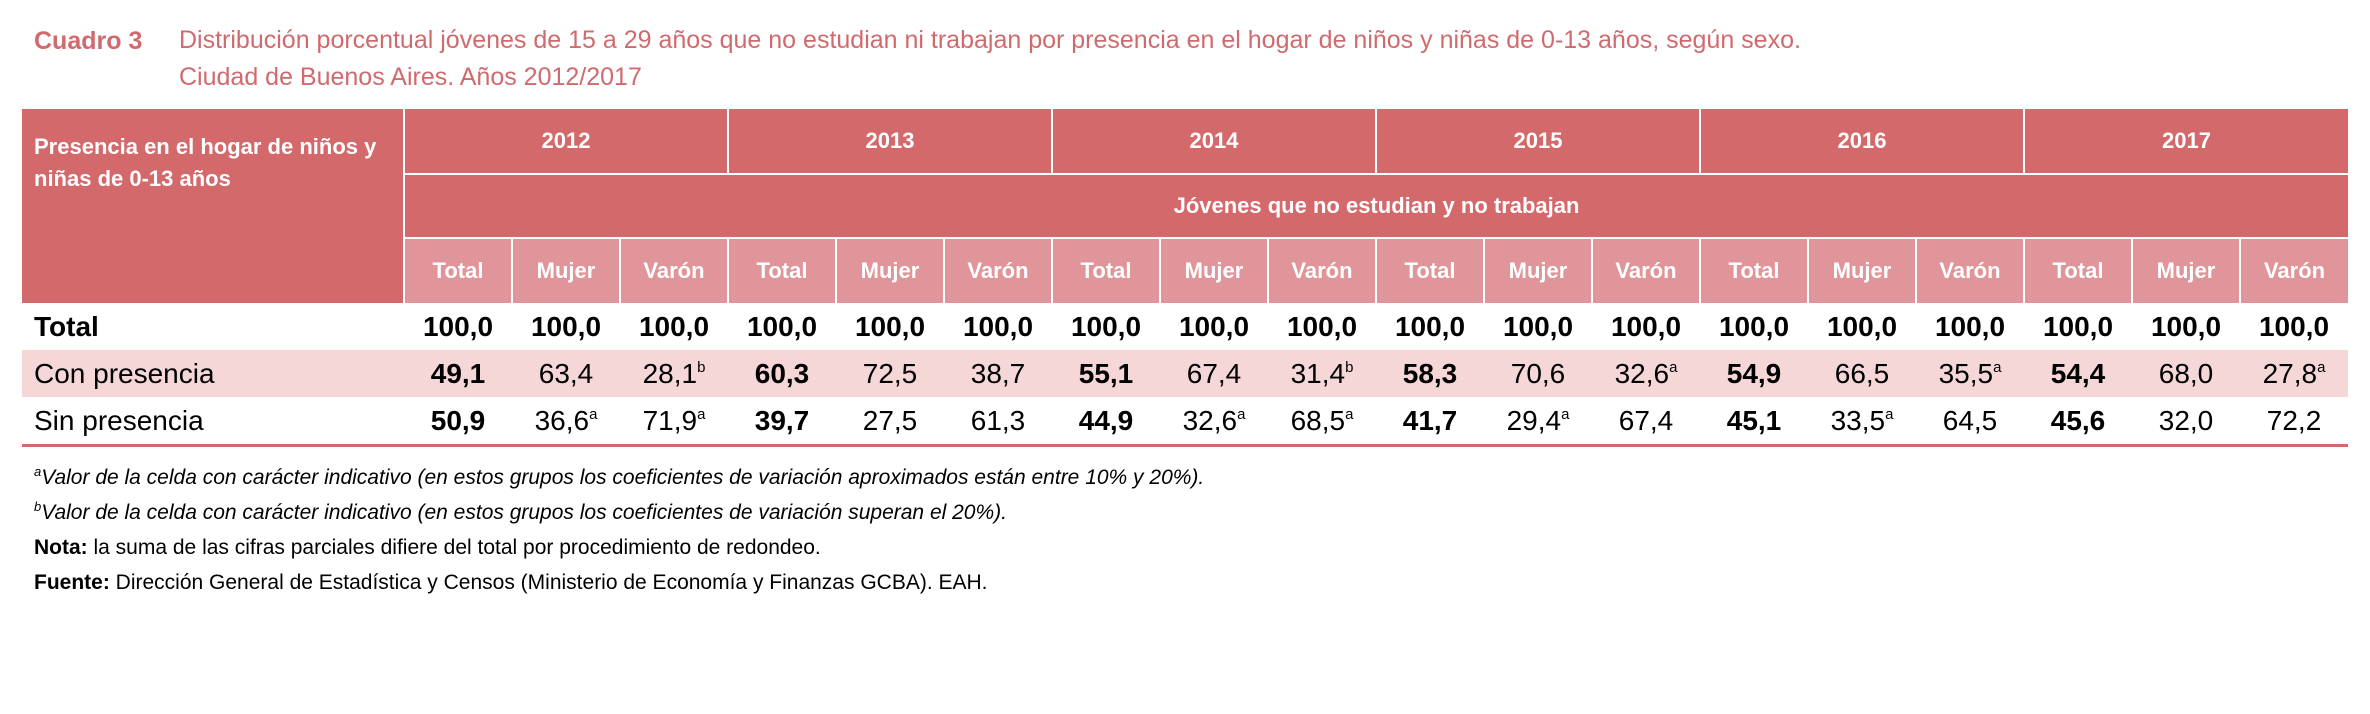 This screenshot has width=2370, height=714. I want to click on cell-value: 55,1, so click(1106, 373).